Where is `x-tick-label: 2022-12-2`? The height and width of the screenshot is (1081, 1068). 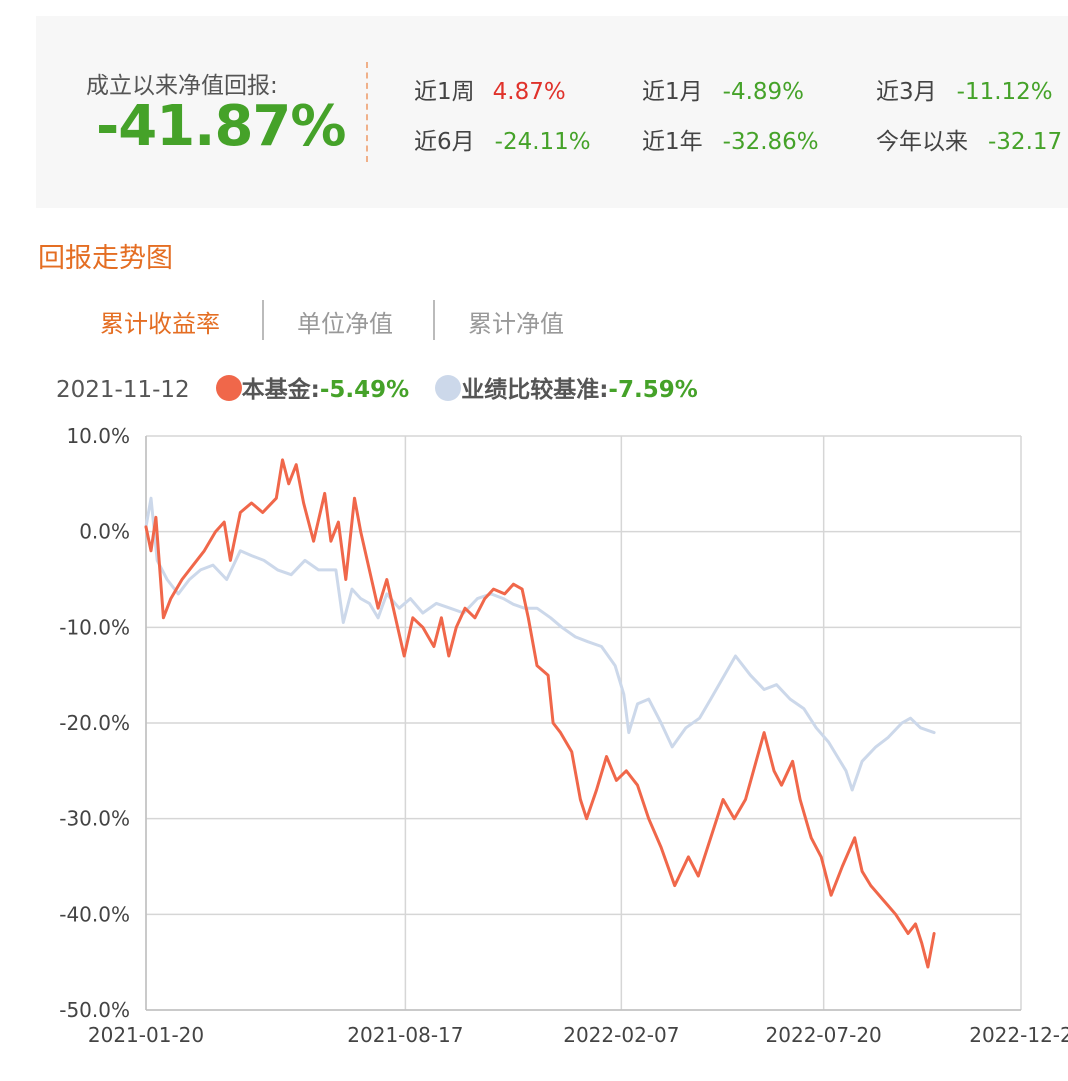
x-tick-label: 2022-12-2 is located at coordinates (1018, 1035).